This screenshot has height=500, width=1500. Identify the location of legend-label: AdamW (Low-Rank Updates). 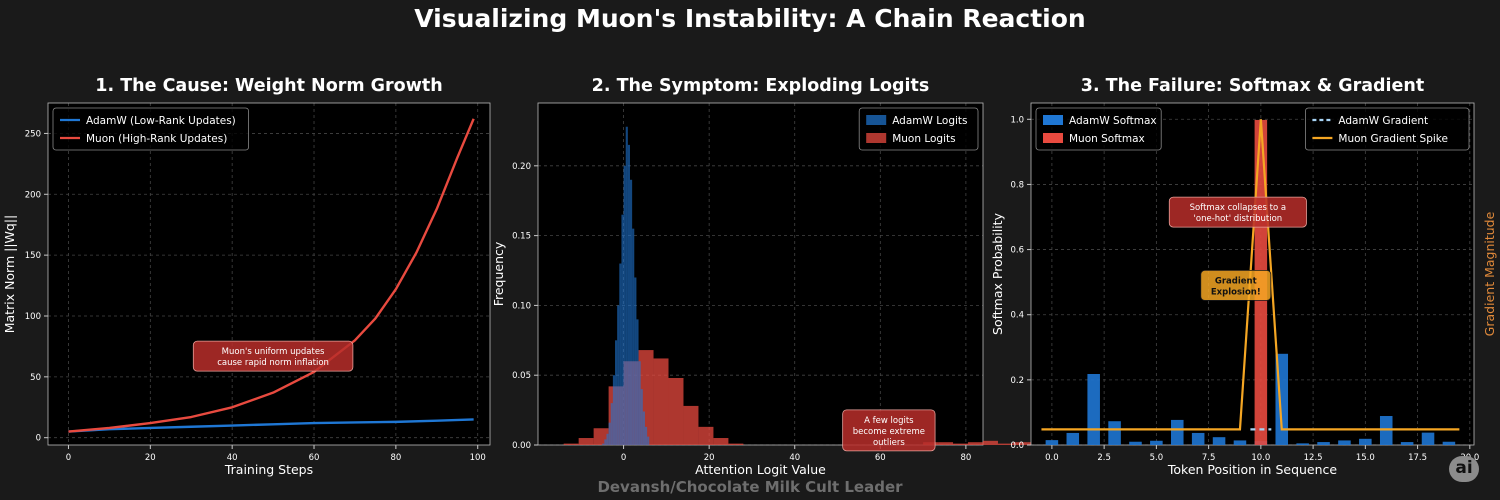
(161, 121).